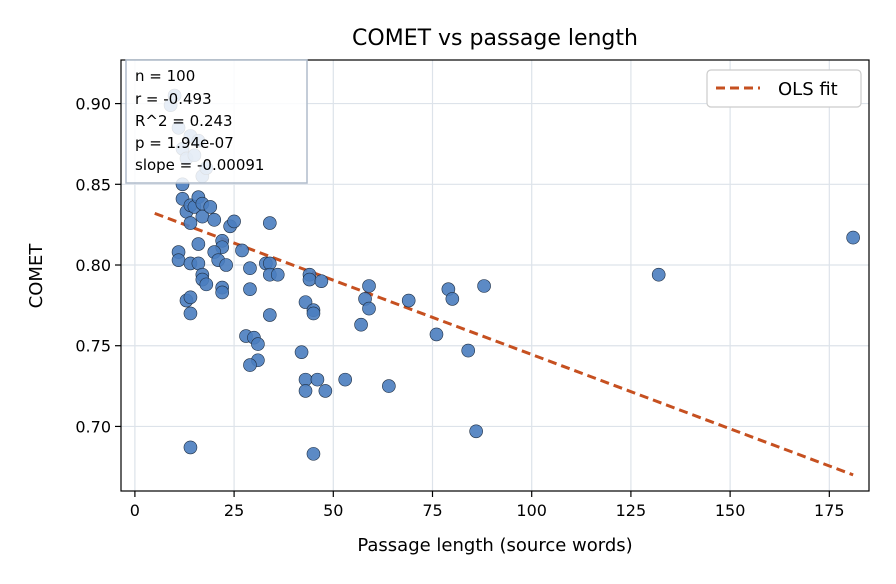 The width and height of the screenshot is (896, 584). I want to click on legend-frame, so click(784, 88).